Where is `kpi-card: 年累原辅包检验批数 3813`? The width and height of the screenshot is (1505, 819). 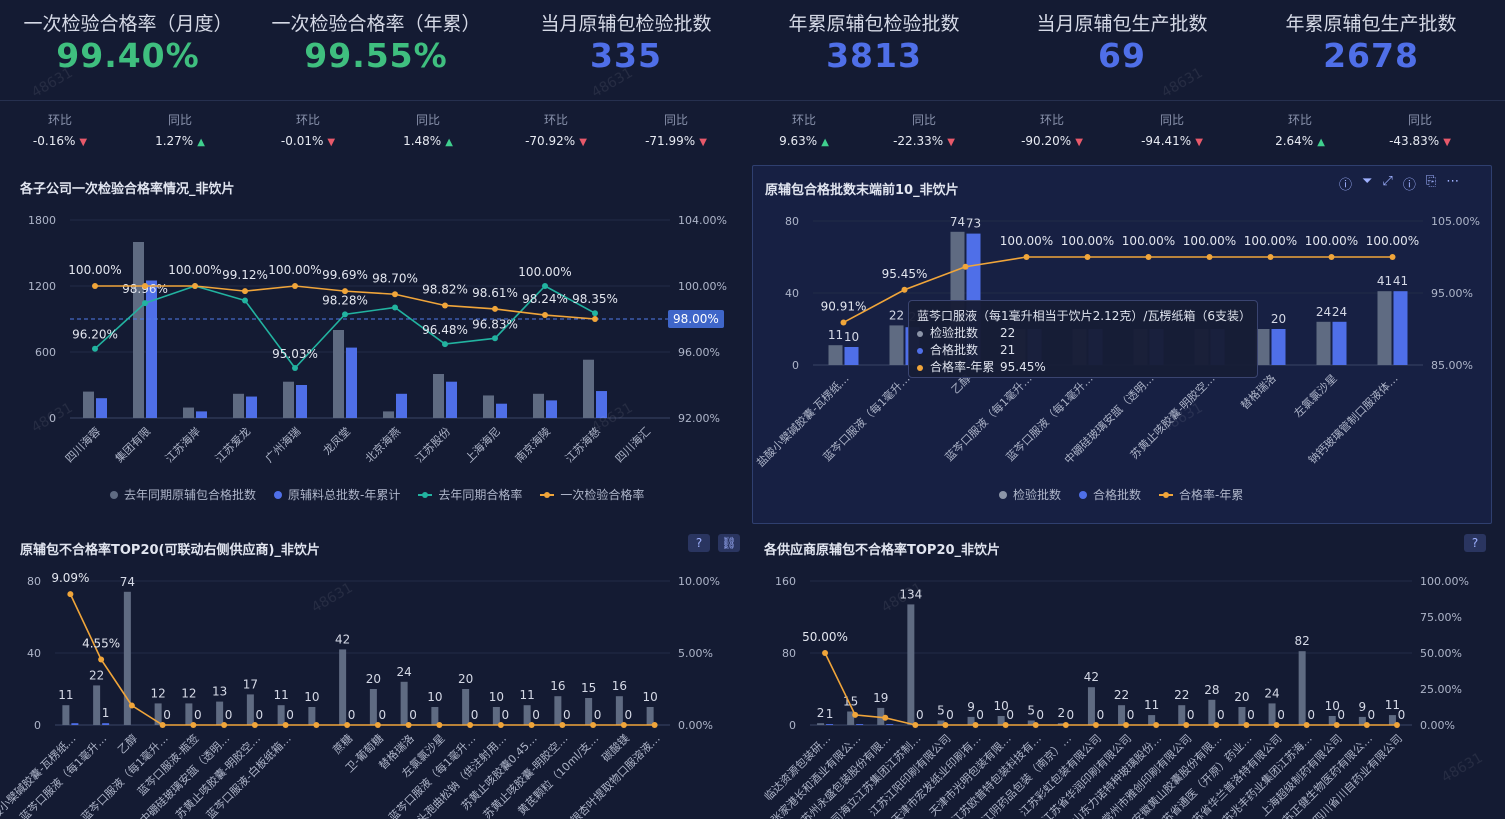 kpi-card: 年累原辅包检验批数 3813 is located at coordinates (874, 42).